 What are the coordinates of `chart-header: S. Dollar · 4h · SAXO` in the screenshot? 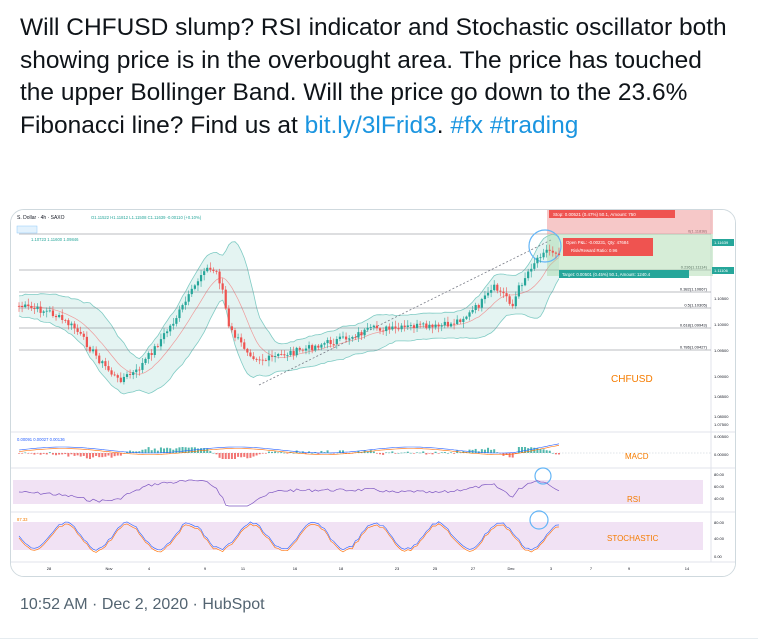 It's located at (41, 218).